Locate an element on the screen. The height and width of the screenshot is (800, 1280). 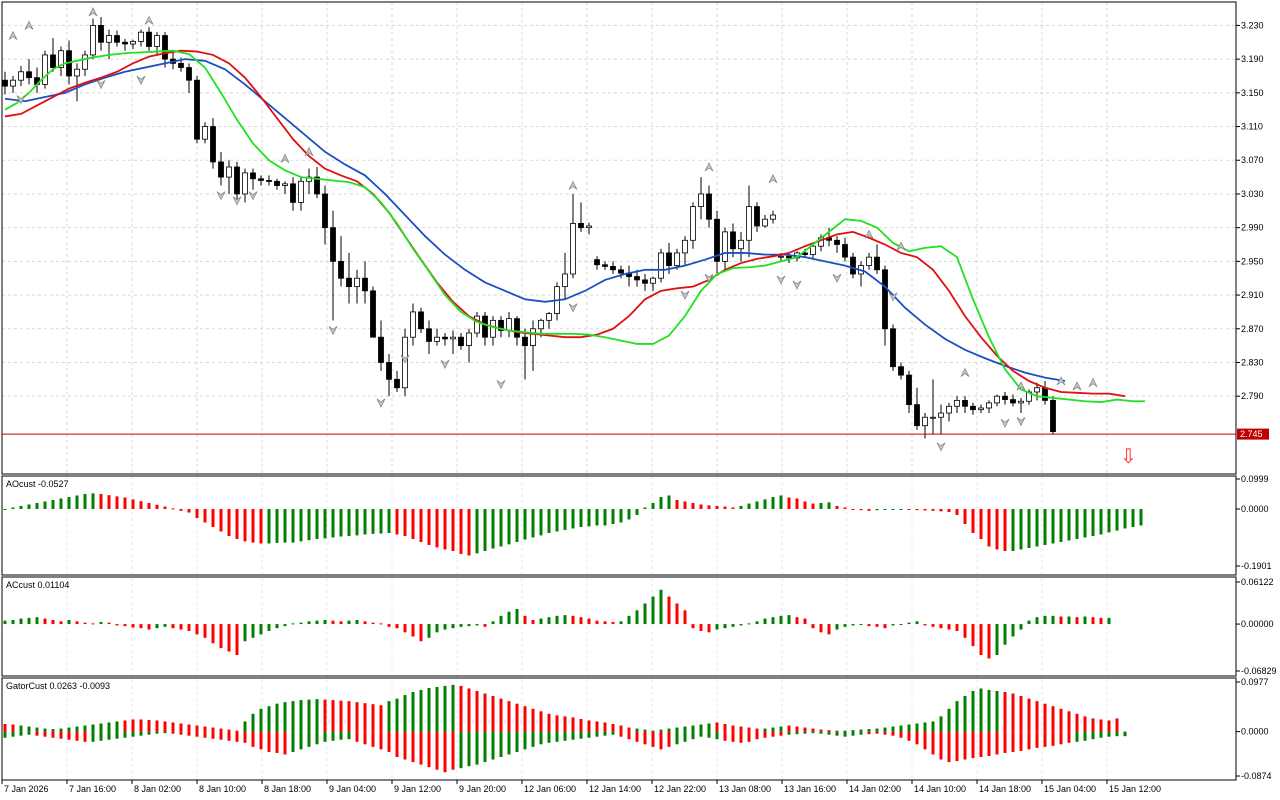
time-label: 12 Jan 14:00 is located at coordinates (615, 789).